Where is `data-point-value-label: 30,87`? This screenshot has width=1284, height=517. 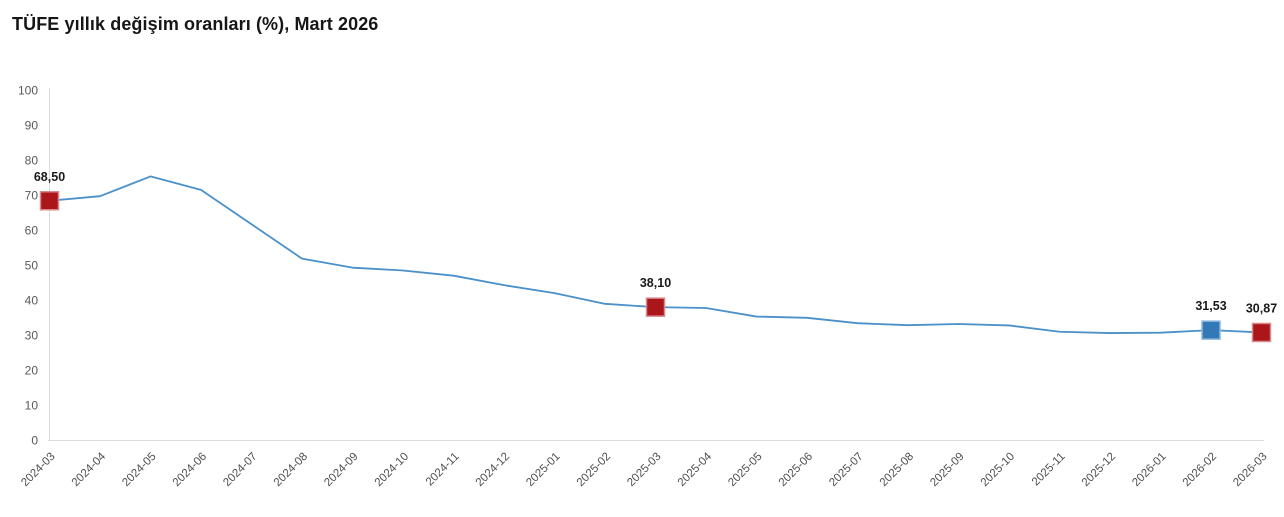
data-point-value-label: 30,87 is located at coordinates (1261, 308).